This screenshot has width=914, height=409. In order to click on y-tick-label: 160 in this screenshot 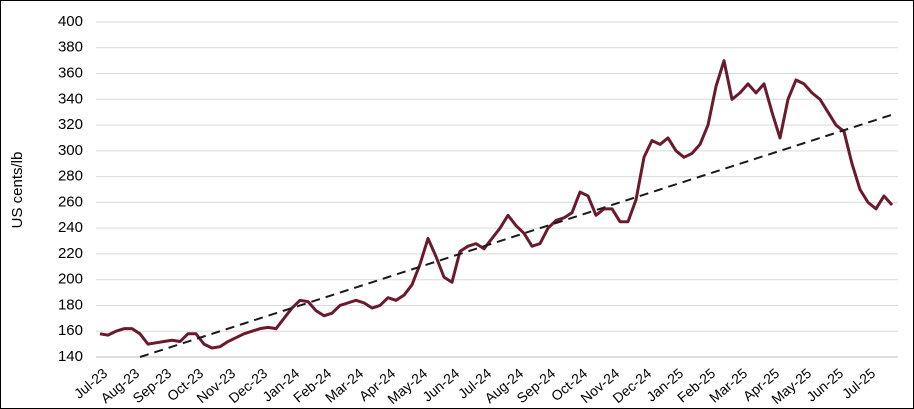, I will do `click(70, 330)`.